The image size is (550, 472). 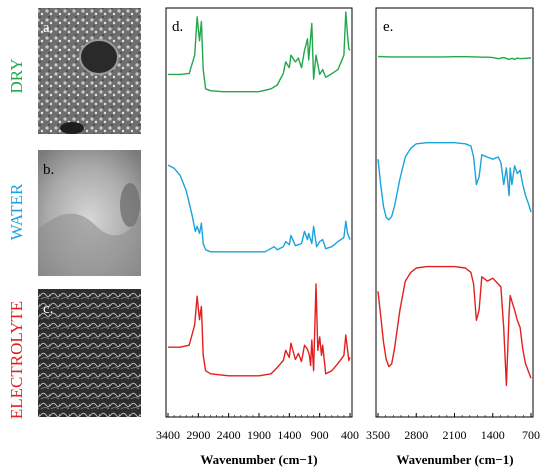 I want to click on micrograph-label-a: a., so click(x=48, y=28).